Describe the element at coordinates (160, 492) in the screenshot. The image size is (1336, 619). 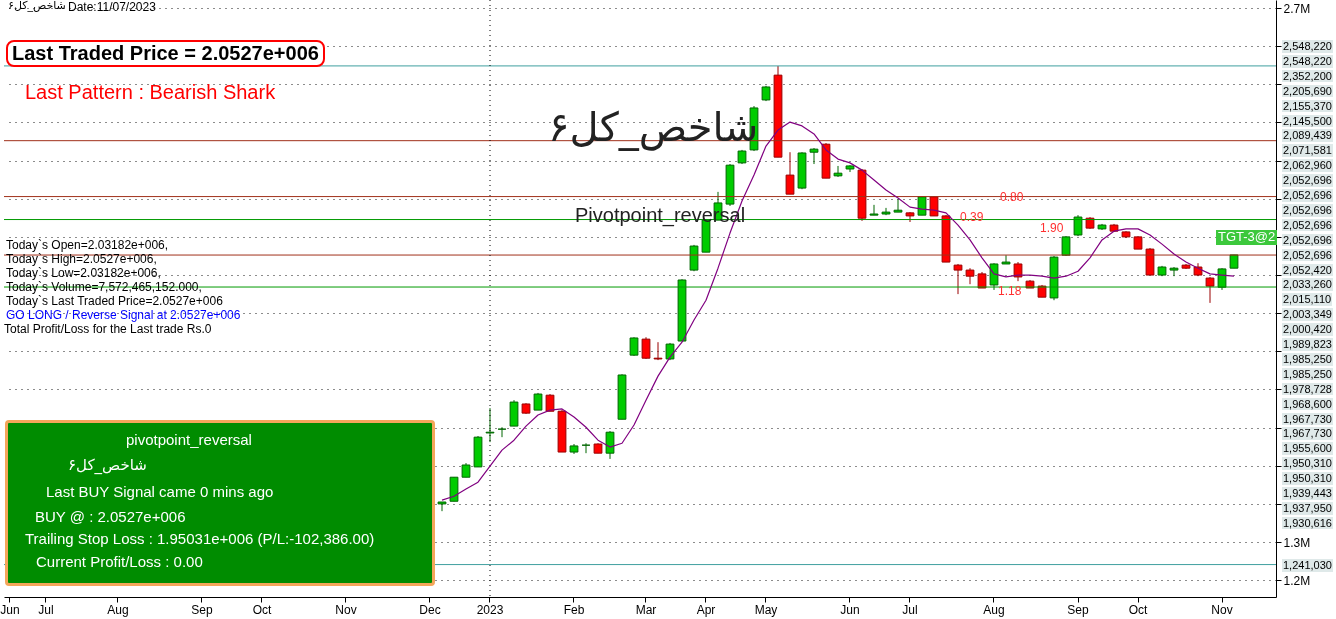
I see `annotation: Last BUY Signal came 0 mins ago` at that location.